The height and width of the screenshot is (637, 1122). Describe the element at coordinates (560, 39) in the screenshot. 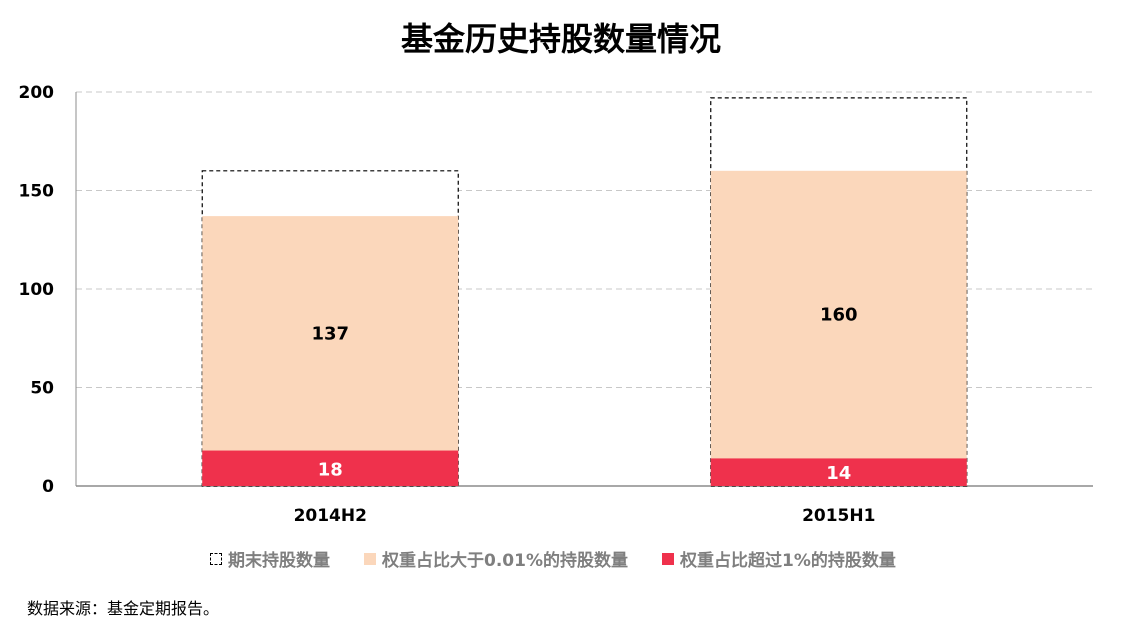

I see `chart-title: 基金历史持股数量情况` at that location.